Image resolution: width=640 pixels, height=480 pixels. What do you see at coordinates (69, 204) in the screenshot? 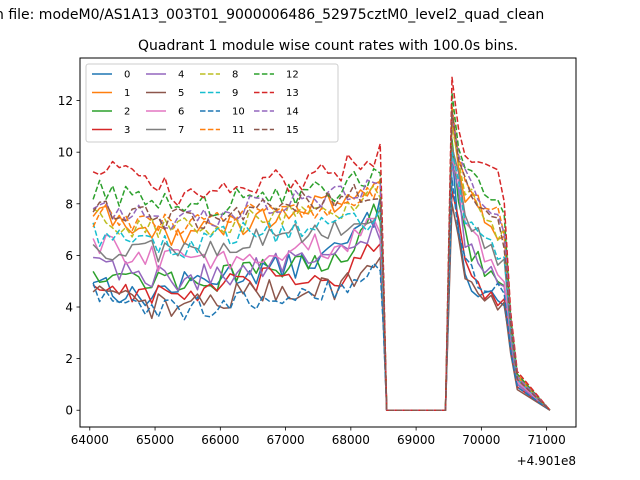
I see `y-tick-label: 8` at bounding box center [69, 204].